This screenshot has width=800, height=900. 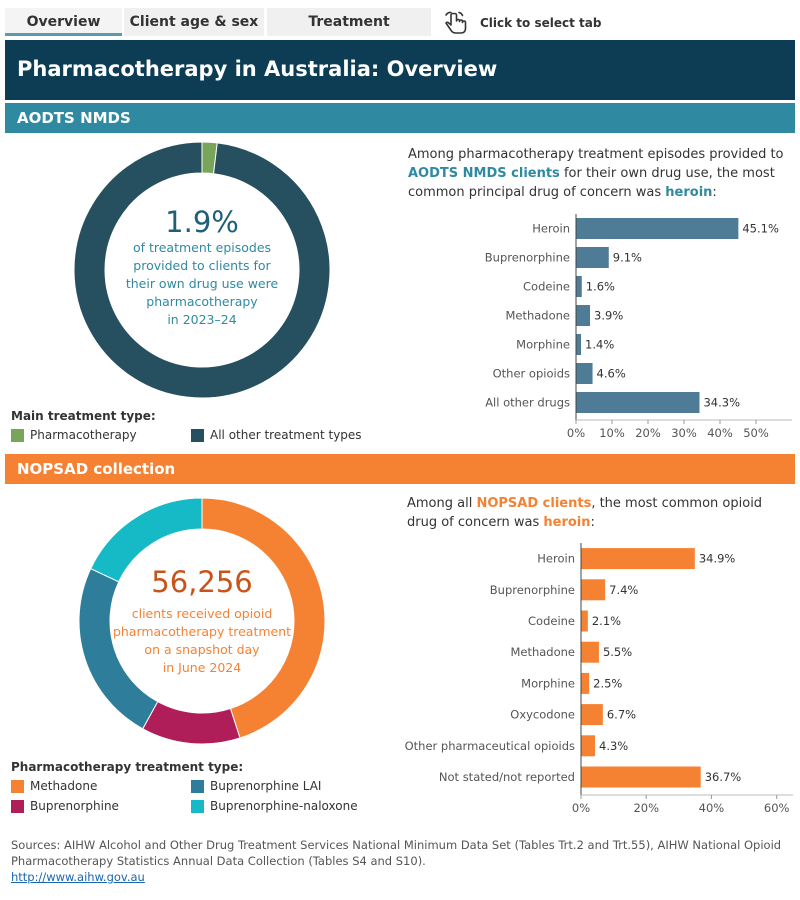 I want to click on nopsad-donut-chart, so click(x=202, y=621).